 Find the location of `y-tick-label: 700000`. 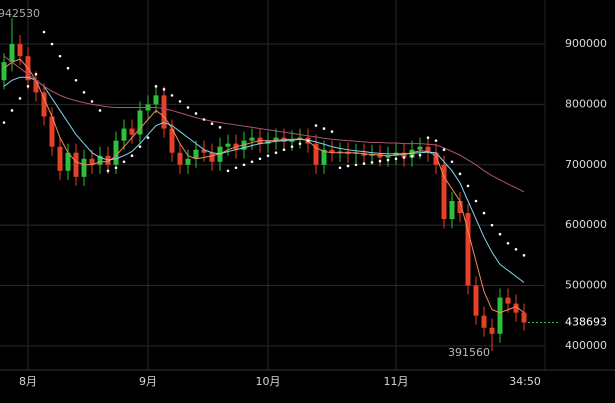

y-tick-label: 700000 is located at coordinates (586, 164).